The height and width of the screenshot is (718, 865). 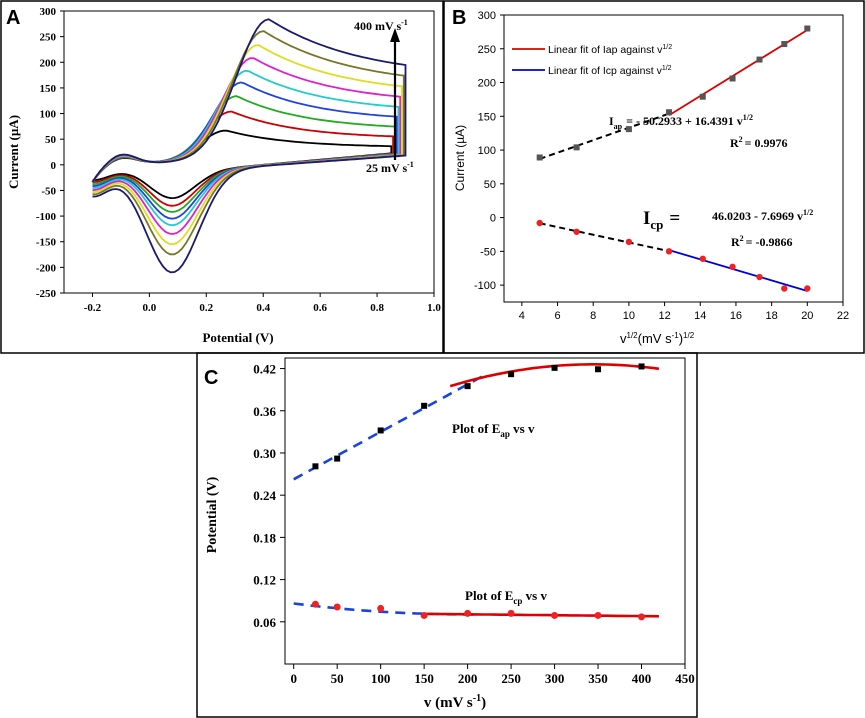 I want to click on panel-a-ytick-label: 0, so click(x=54, y=166).